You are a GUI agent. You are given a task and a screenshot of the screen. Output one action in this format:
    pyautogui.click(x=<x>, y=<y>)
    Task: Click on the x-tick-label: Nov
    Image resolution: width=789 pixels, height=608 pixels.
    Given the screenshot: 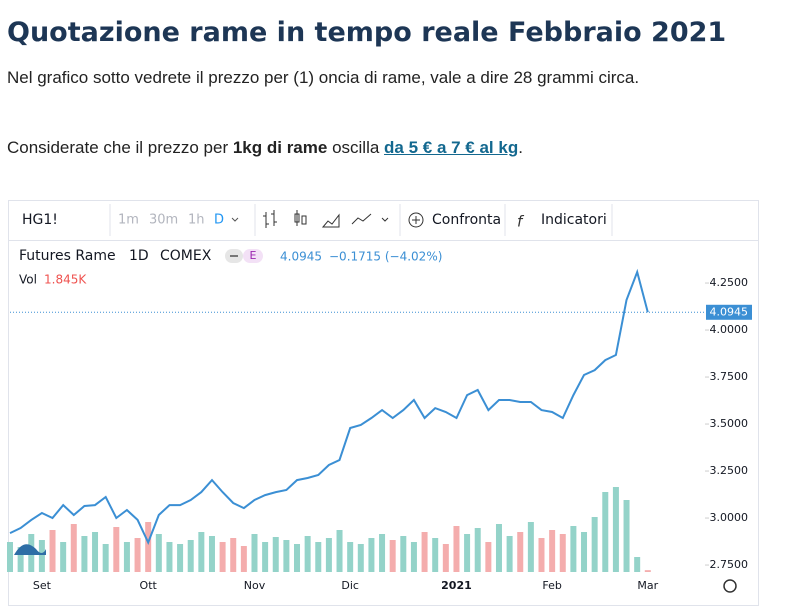 What is the action you would take?
    pyautogui.click(x=255, y=585)
    